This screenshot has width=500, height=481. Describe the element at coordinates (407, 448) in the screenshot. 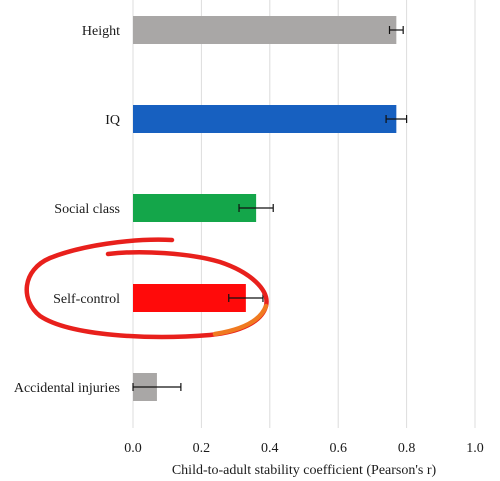

I see `x-tick-label-4: 0.8` at that location.